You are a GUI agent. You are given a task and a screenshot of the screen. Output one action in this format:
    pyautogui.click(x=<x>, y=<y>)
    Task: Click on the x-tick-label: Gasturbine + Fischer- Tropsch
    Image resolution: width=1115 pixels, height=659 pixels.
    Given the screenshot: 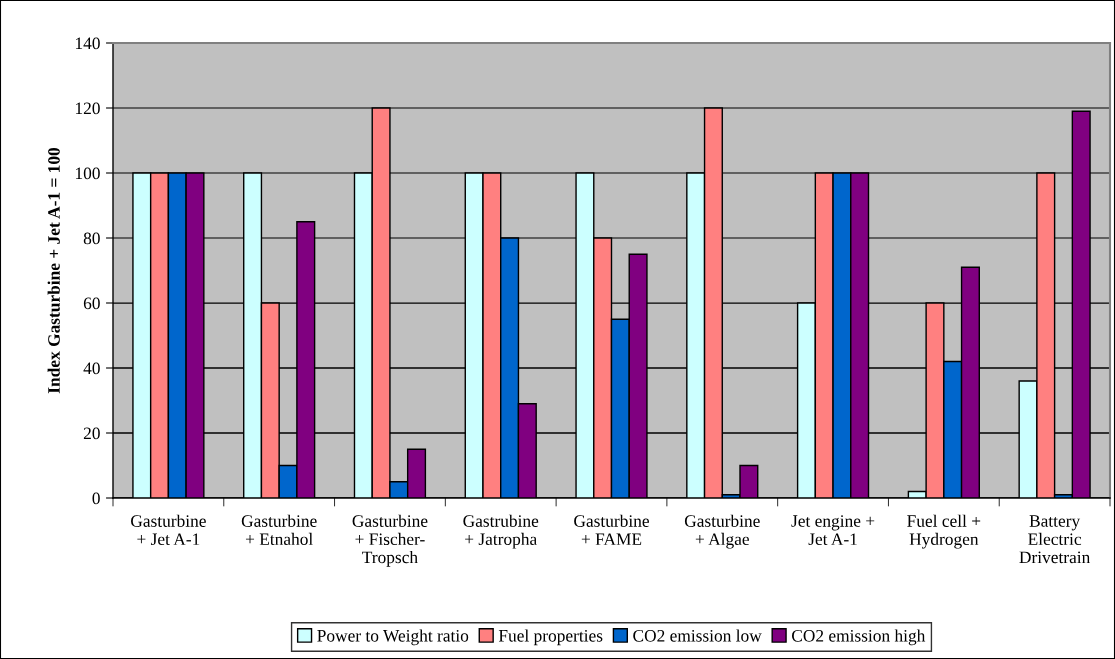 What is the action you would take?
    pyautogui.click(x=390, y=540)
    